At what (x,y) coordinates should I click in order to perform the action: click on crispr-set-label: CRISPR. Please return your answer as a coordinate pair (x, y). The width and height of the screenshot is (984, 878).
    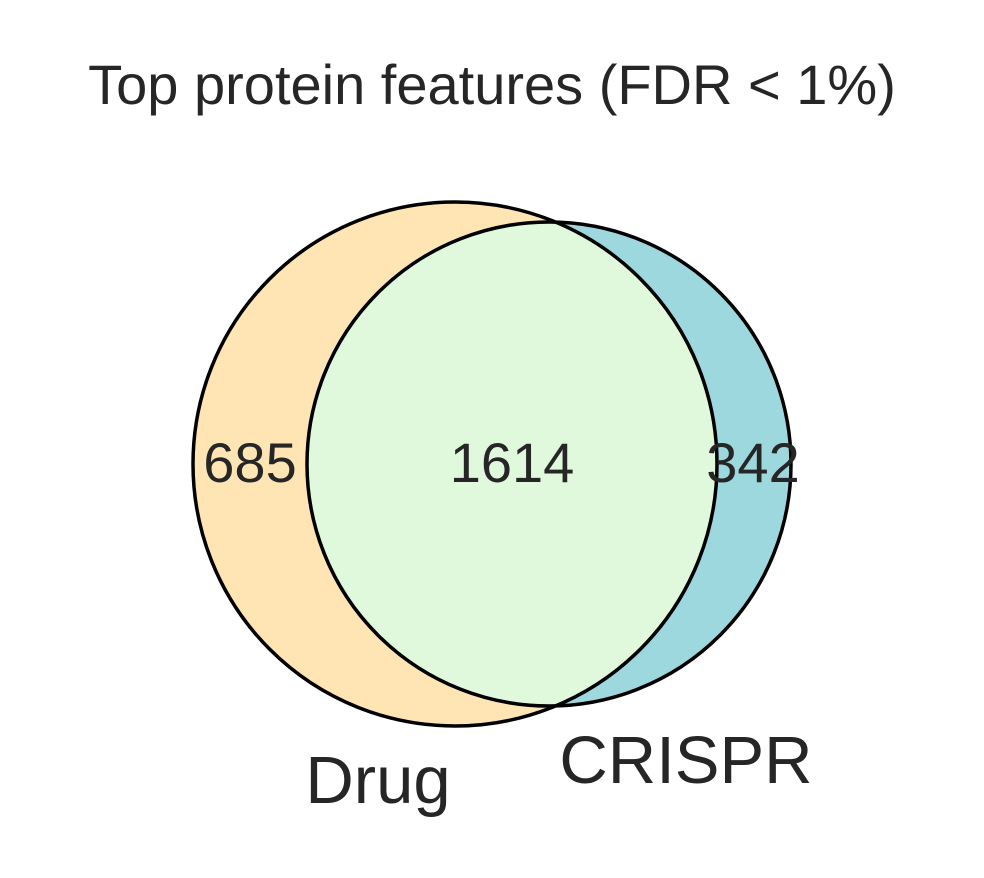
    Looking at the image, I should click on (685, 760).